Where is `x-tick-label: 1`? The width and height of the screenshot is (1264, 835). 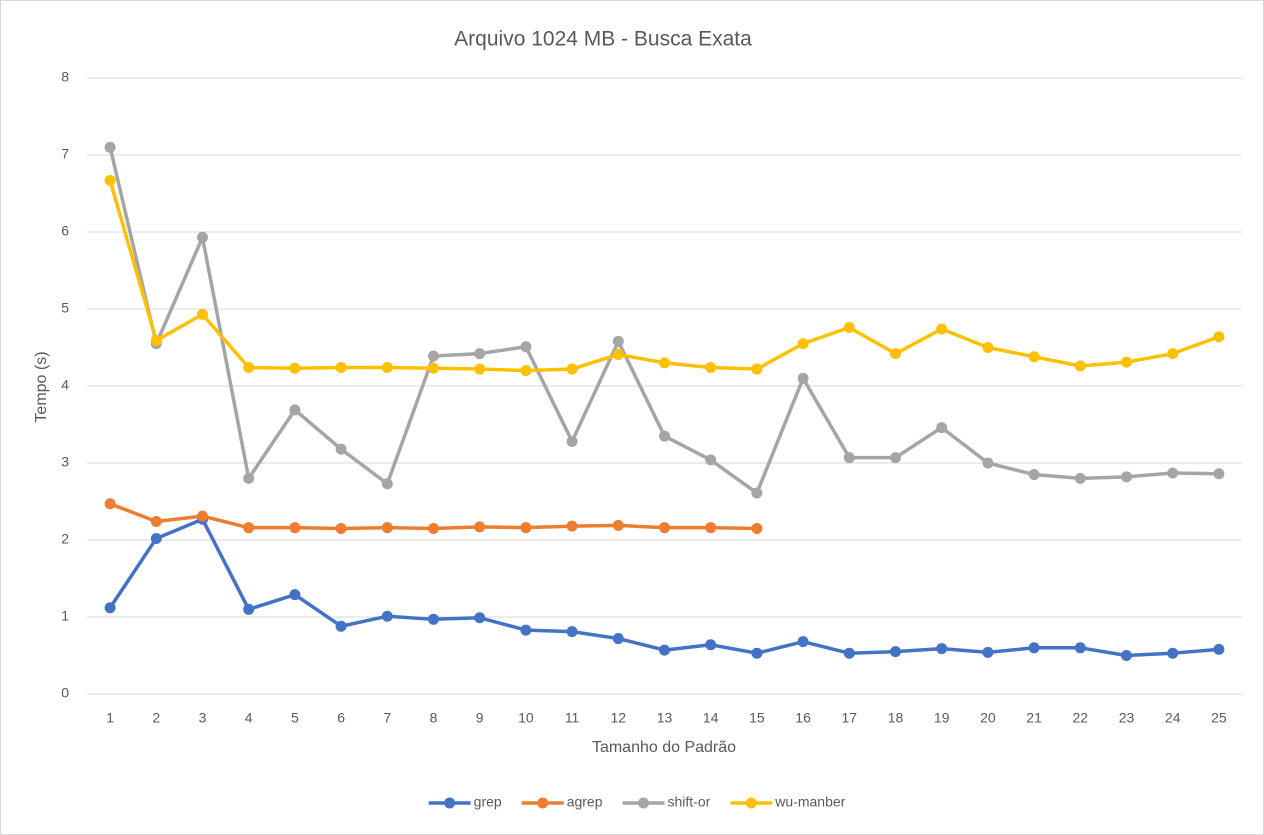
x-tick-label: 1 is located at coordinates (110, 718).